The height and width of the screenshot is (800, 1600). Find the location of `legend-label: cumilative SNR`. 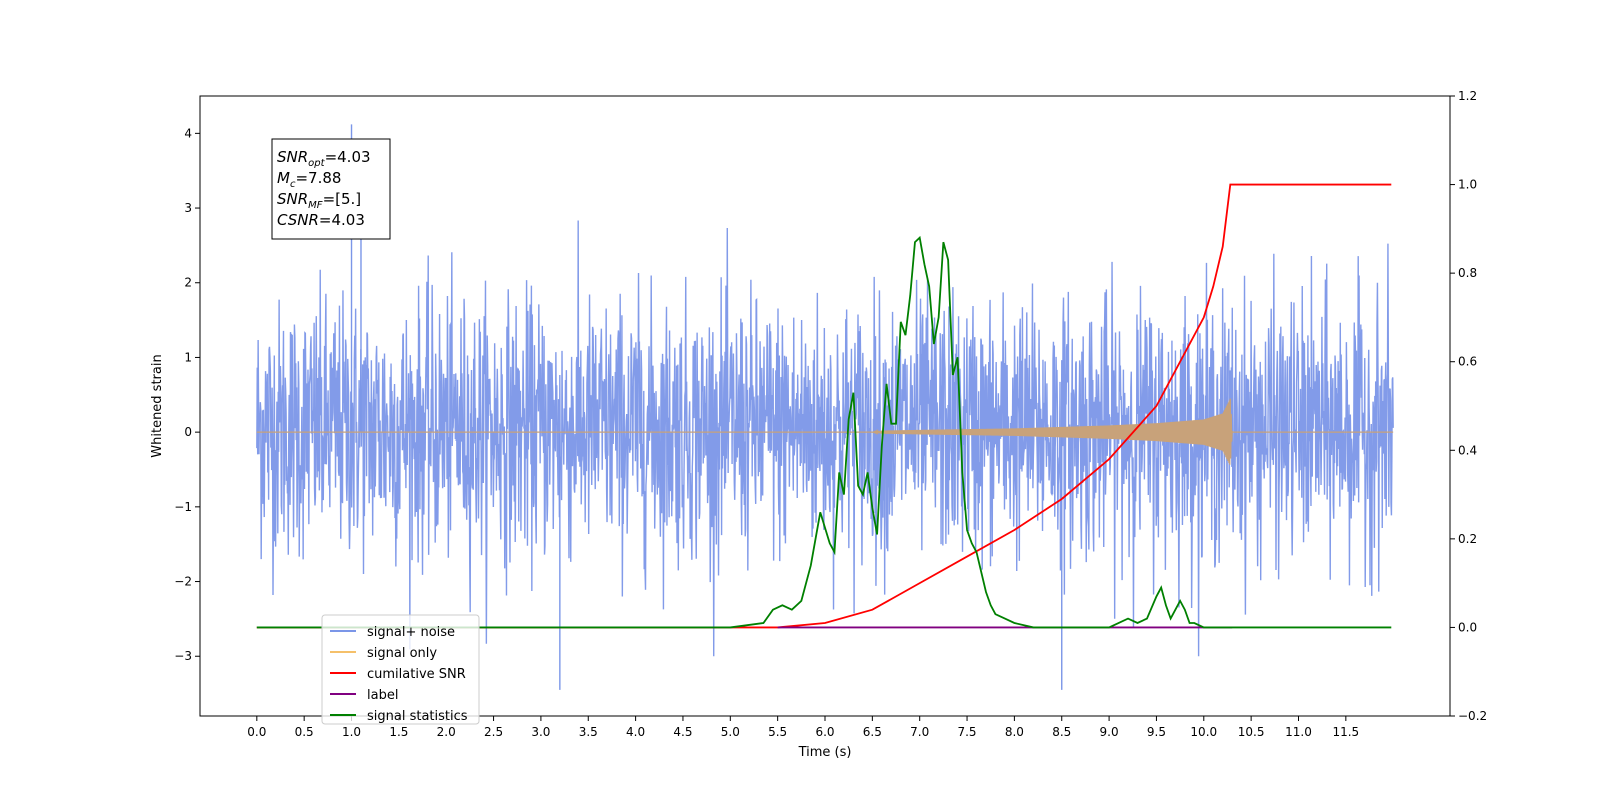

legend-label: cumilative SNR is located at coordinates (416, 674).